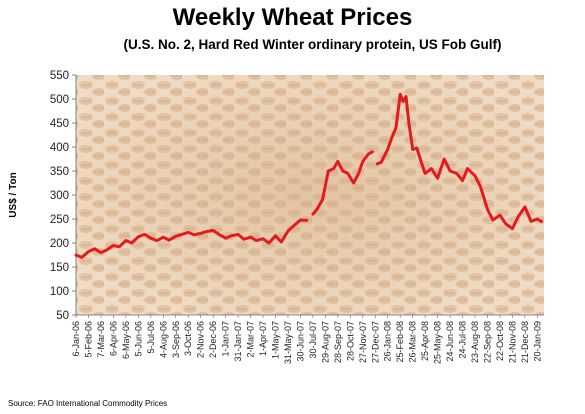 Image resolution: width=585 pixels, height=414 pixels. I want to click on x-tick-label: 23-Aug-08, so click(475, 342).